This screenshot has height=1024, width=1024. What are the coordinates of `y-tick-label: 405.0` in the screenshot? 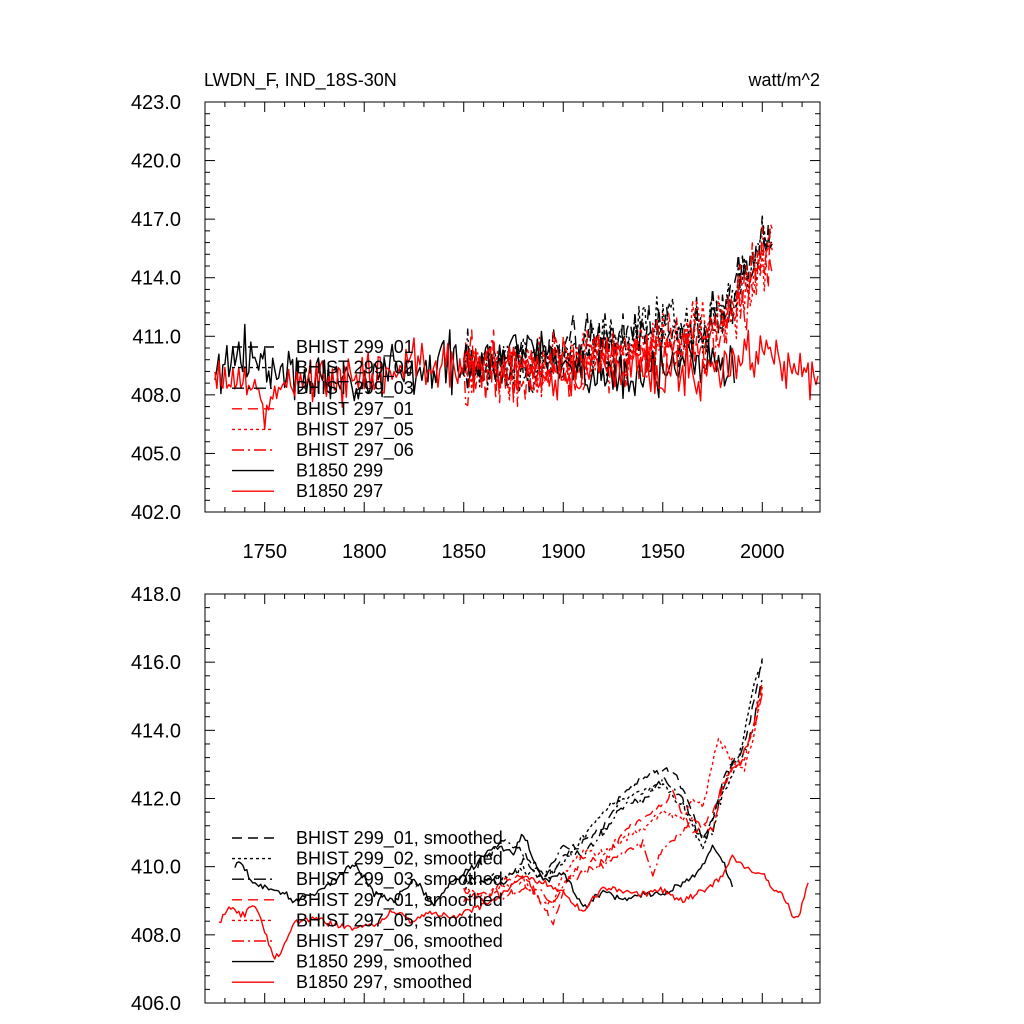 It's located at (156, 454).